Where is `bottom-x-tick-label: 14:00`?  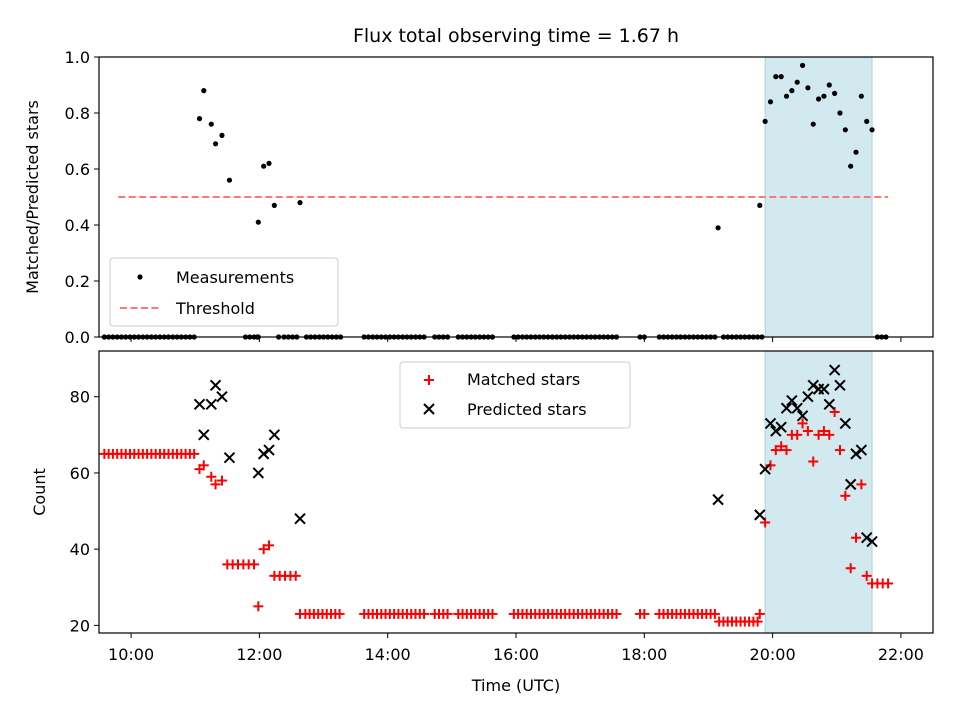
bottom-x-tick-label: 14:00 is located at coordinates (388, 654).